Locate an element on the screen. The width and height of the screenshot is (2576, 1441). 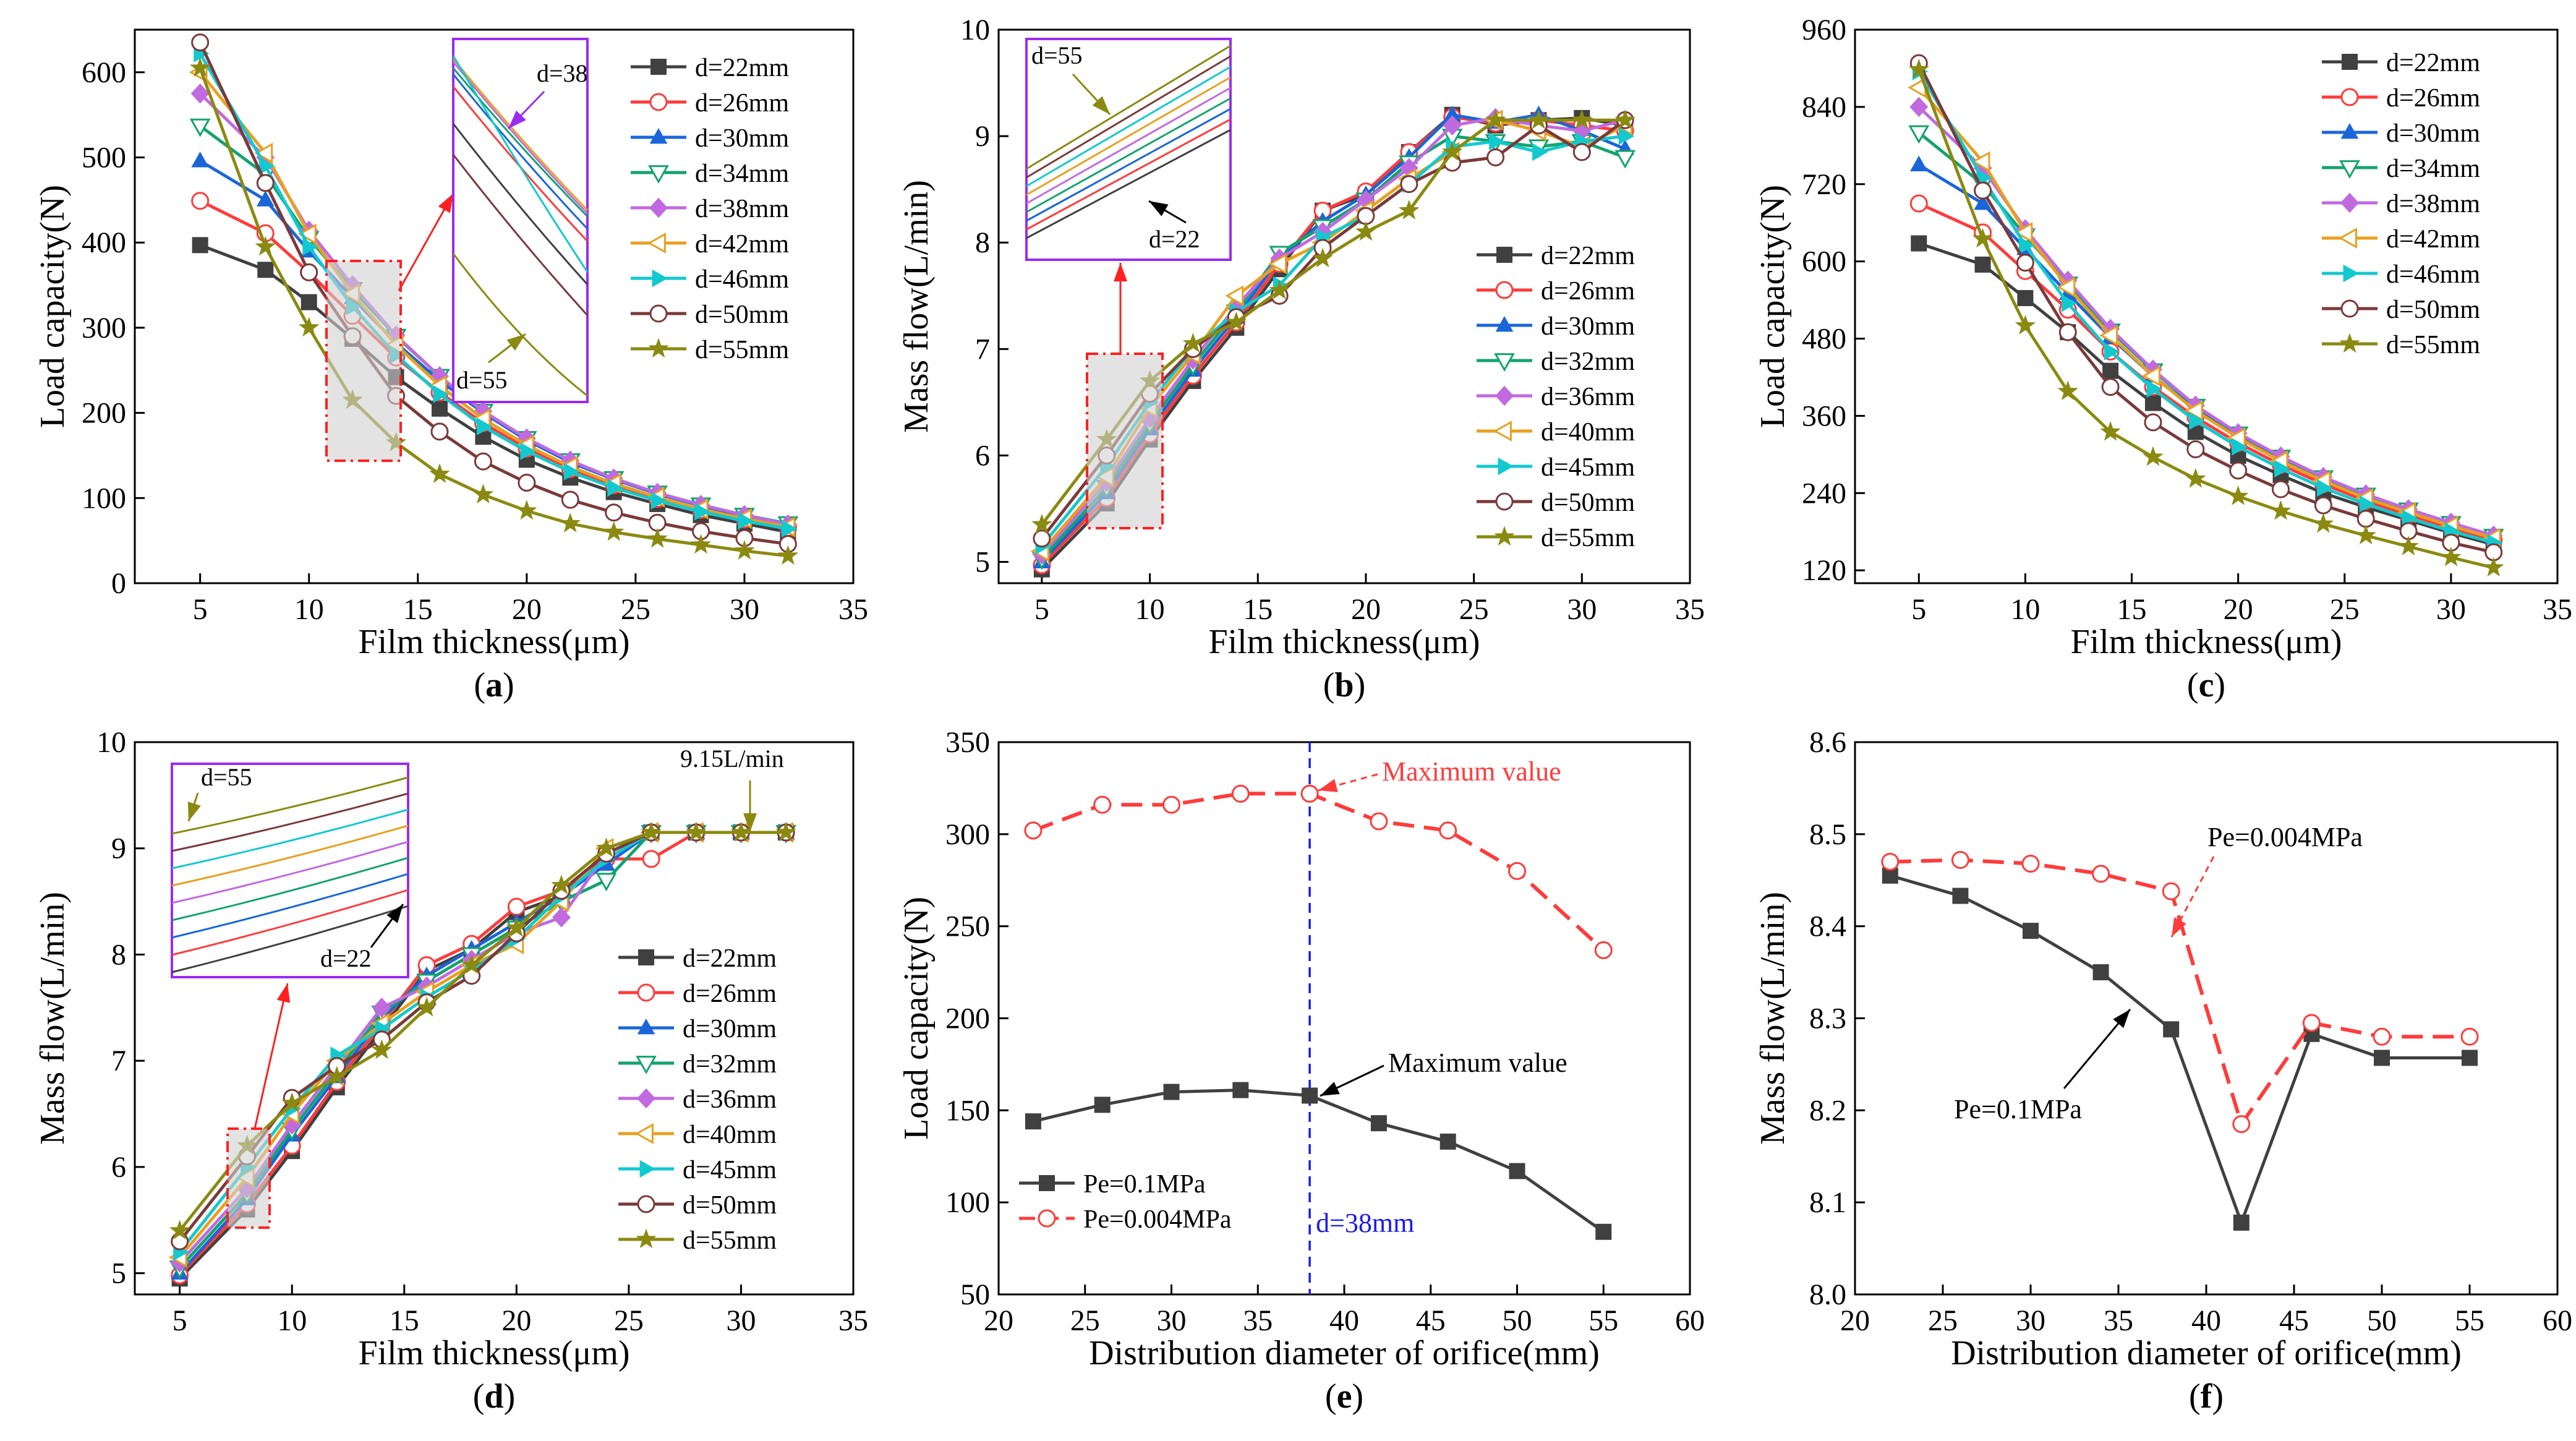
x-tick-label: 50 is located at coordinates (1517, 1320).